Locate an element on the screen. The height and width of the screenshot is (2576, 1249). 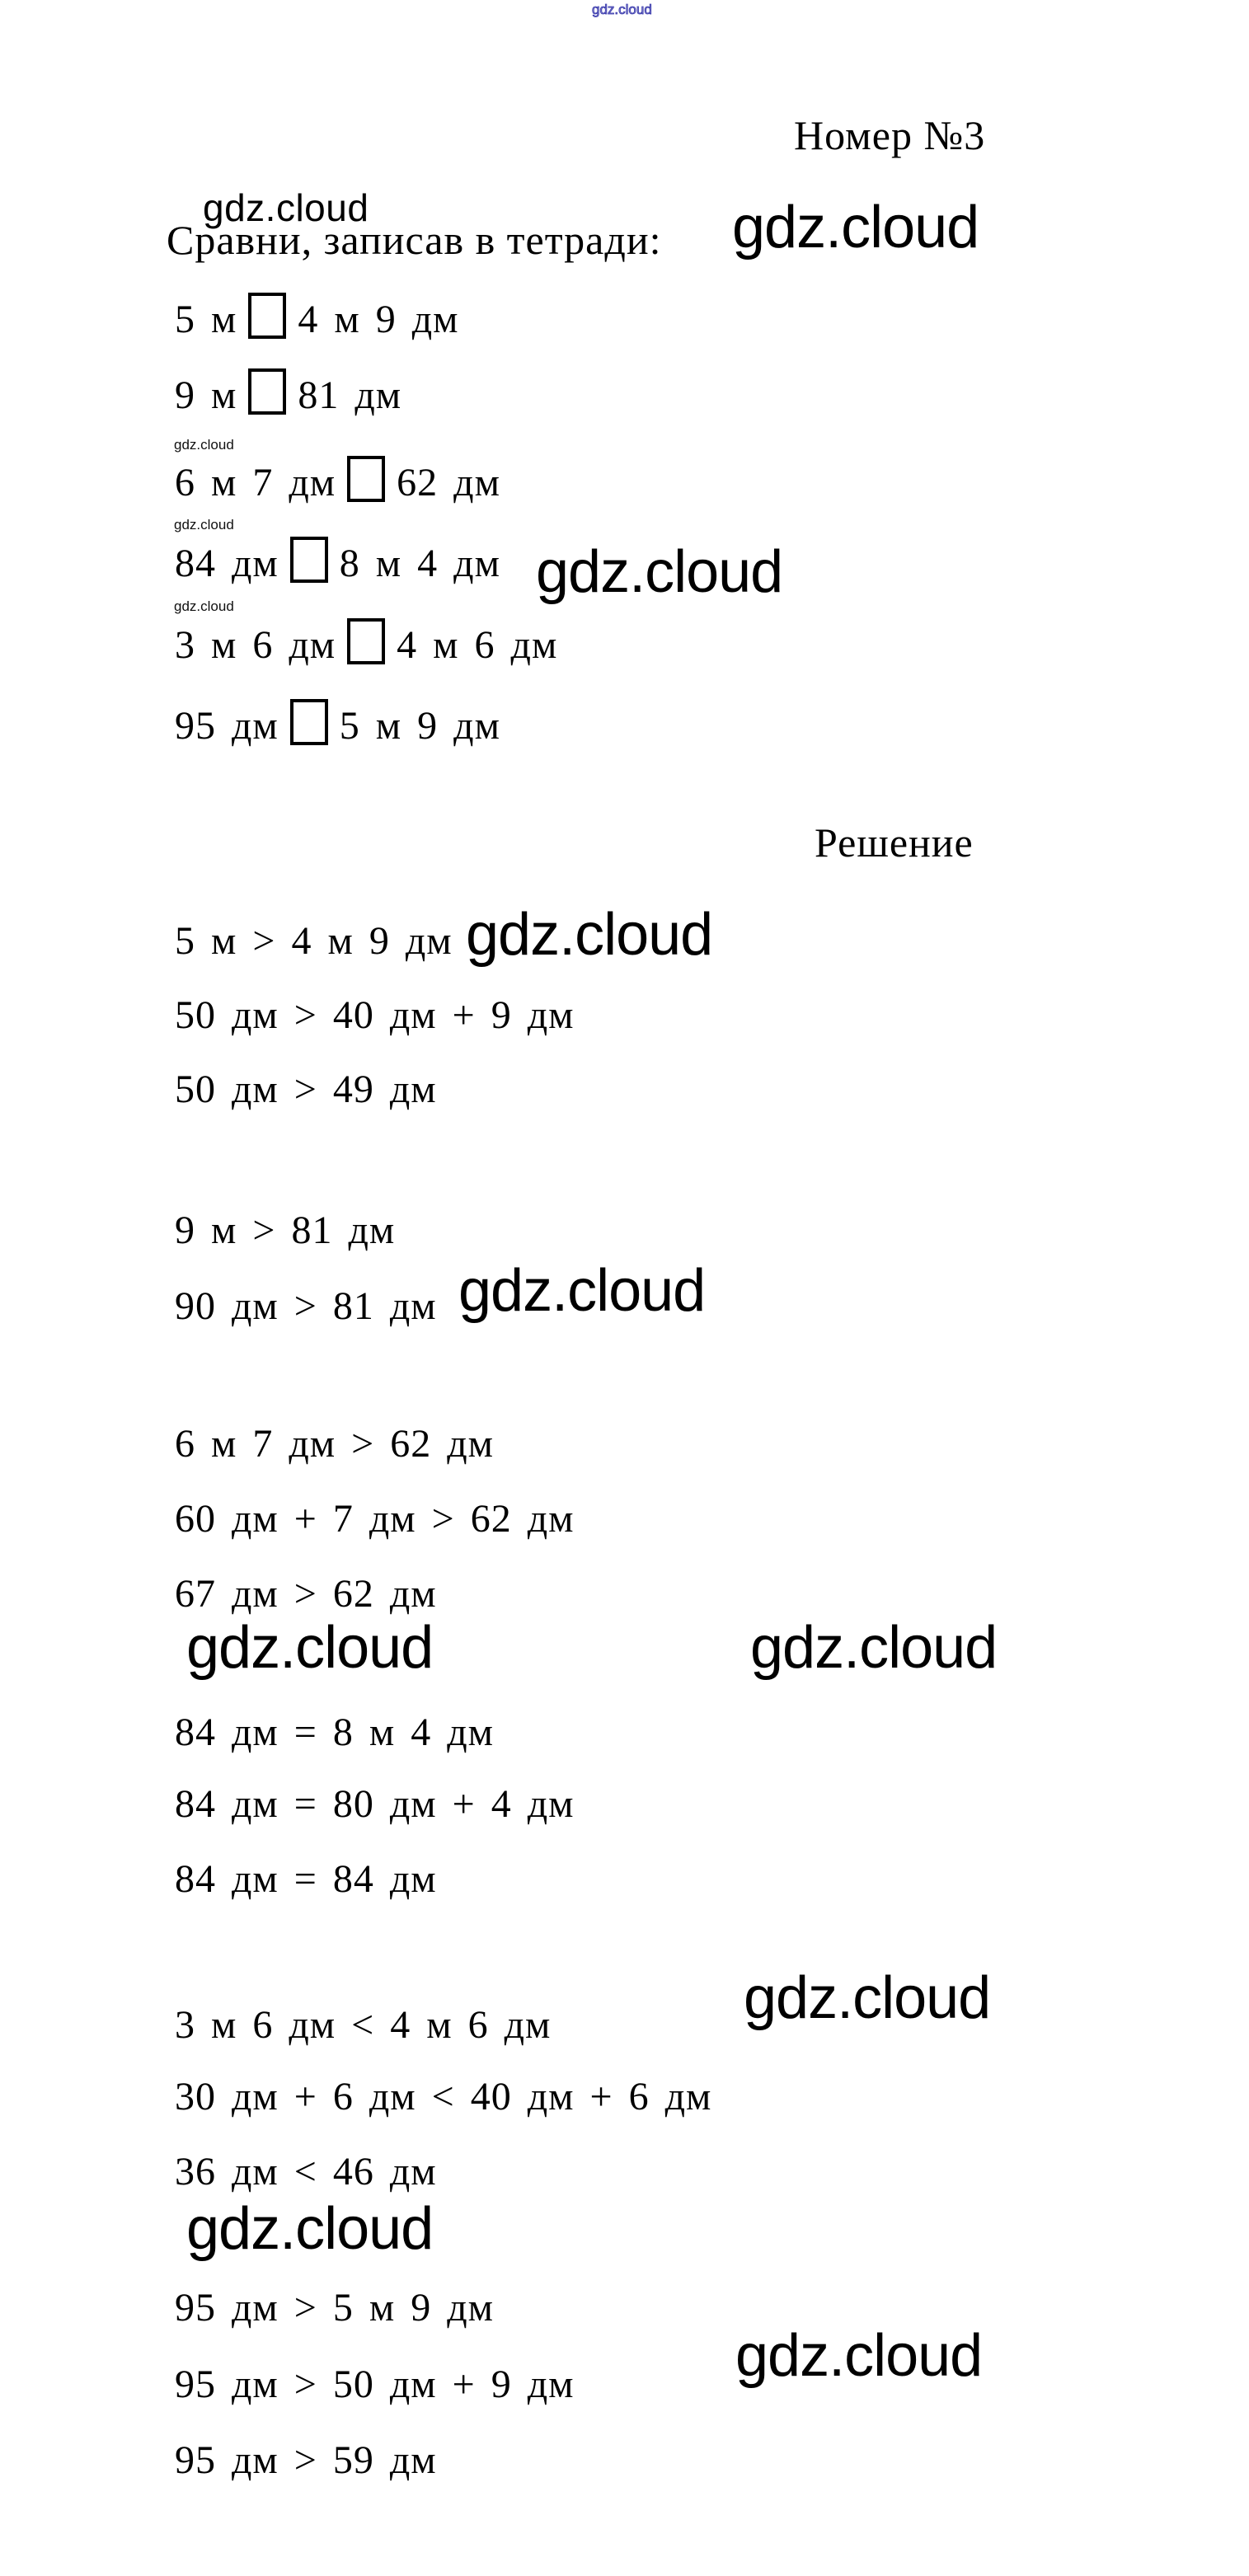
problem-left: 95 дм is located at coordinates (227, 726).